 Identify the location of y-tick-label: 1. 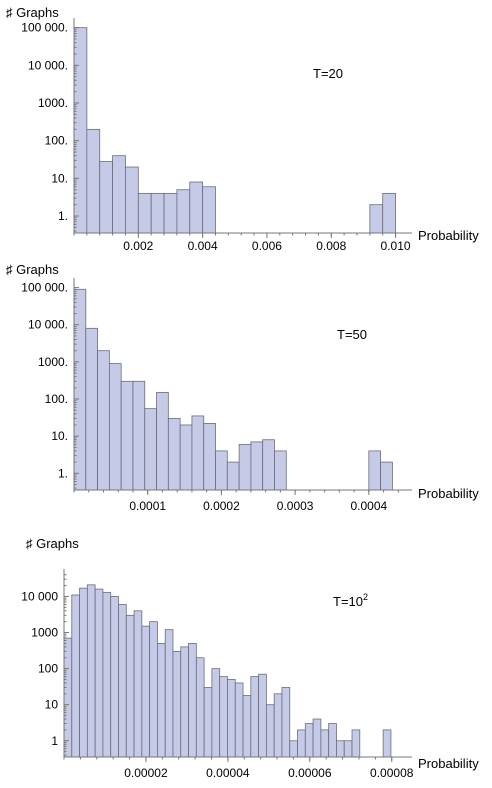
(54, 741).